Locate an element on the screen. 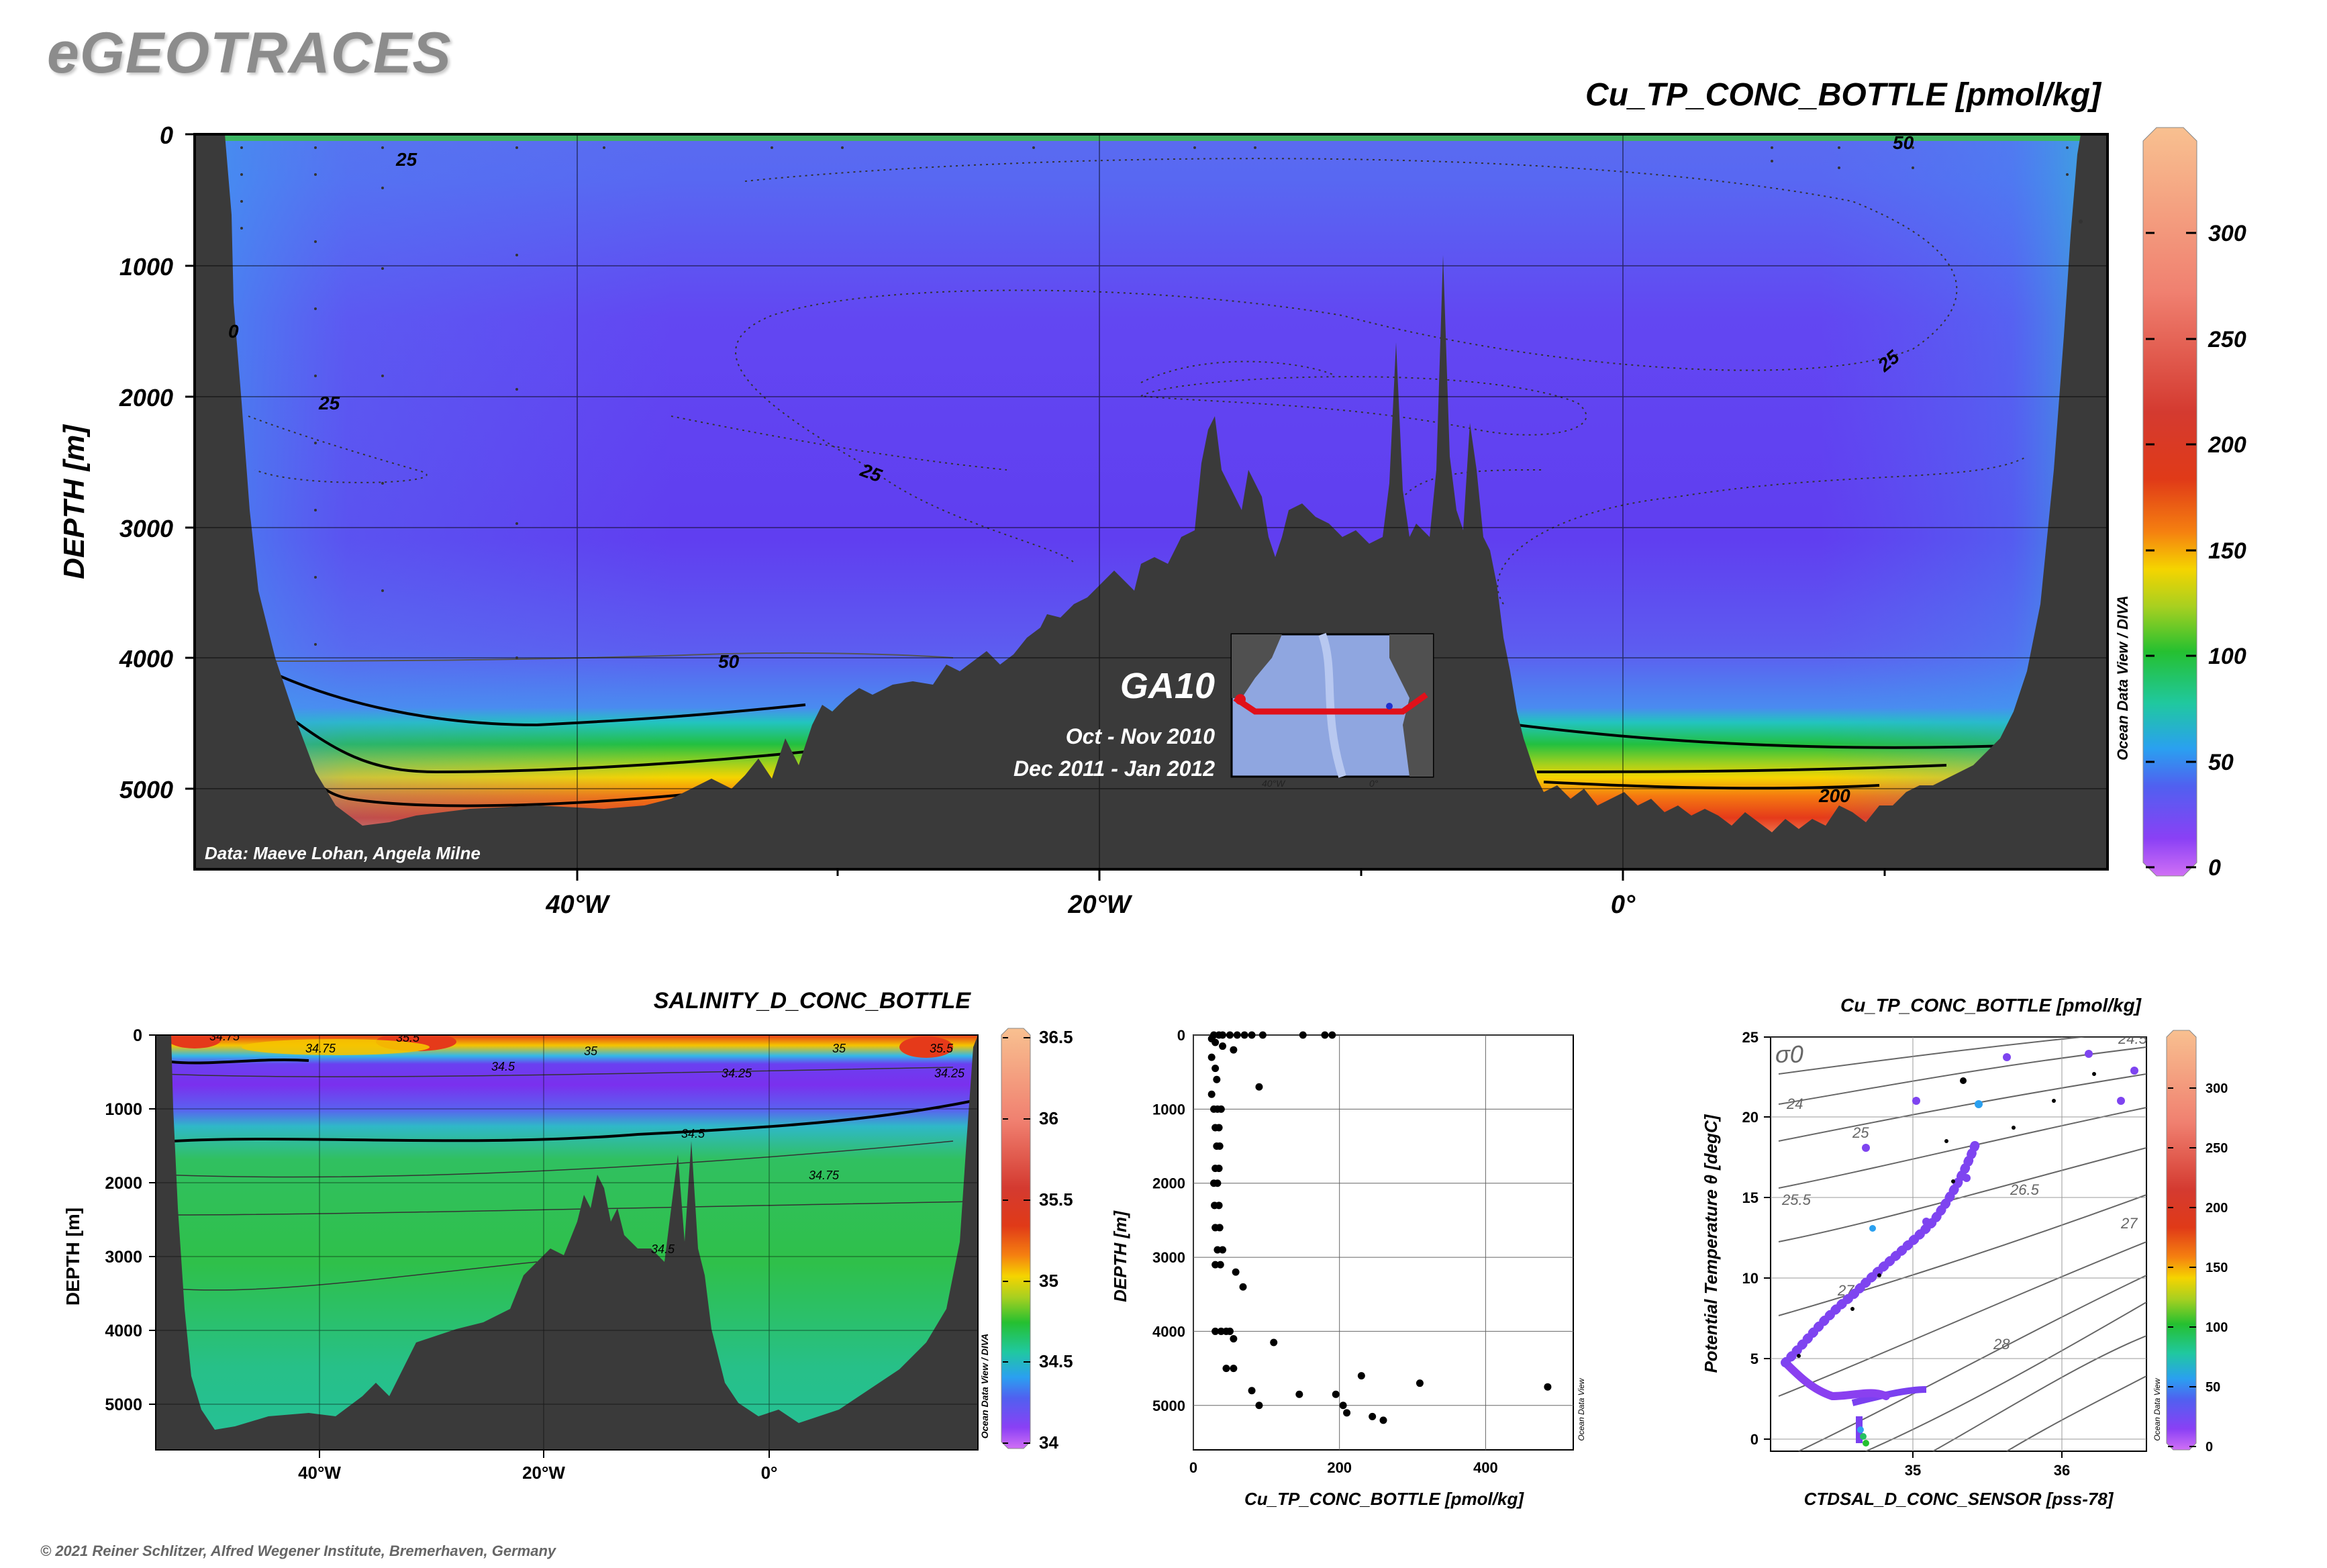 This screenshot has height=1568, width=2327. x-tick-label: 0° is located at coordinates (769, 1473).